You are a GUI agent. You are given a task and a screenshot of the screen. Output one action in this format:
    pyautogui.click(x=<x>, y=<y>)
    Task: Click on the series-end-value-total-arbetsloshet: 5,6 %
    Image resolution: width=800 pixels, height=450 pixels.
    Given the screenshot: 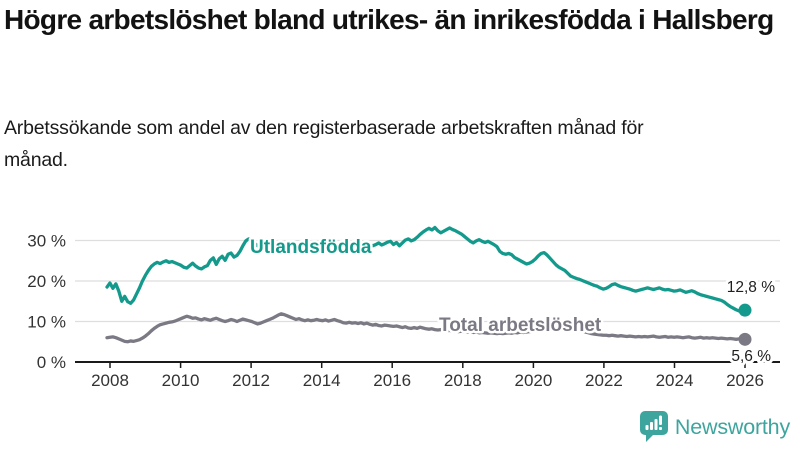 What is the action you would take?
    pyautogui.click(x=751, y=356)
    